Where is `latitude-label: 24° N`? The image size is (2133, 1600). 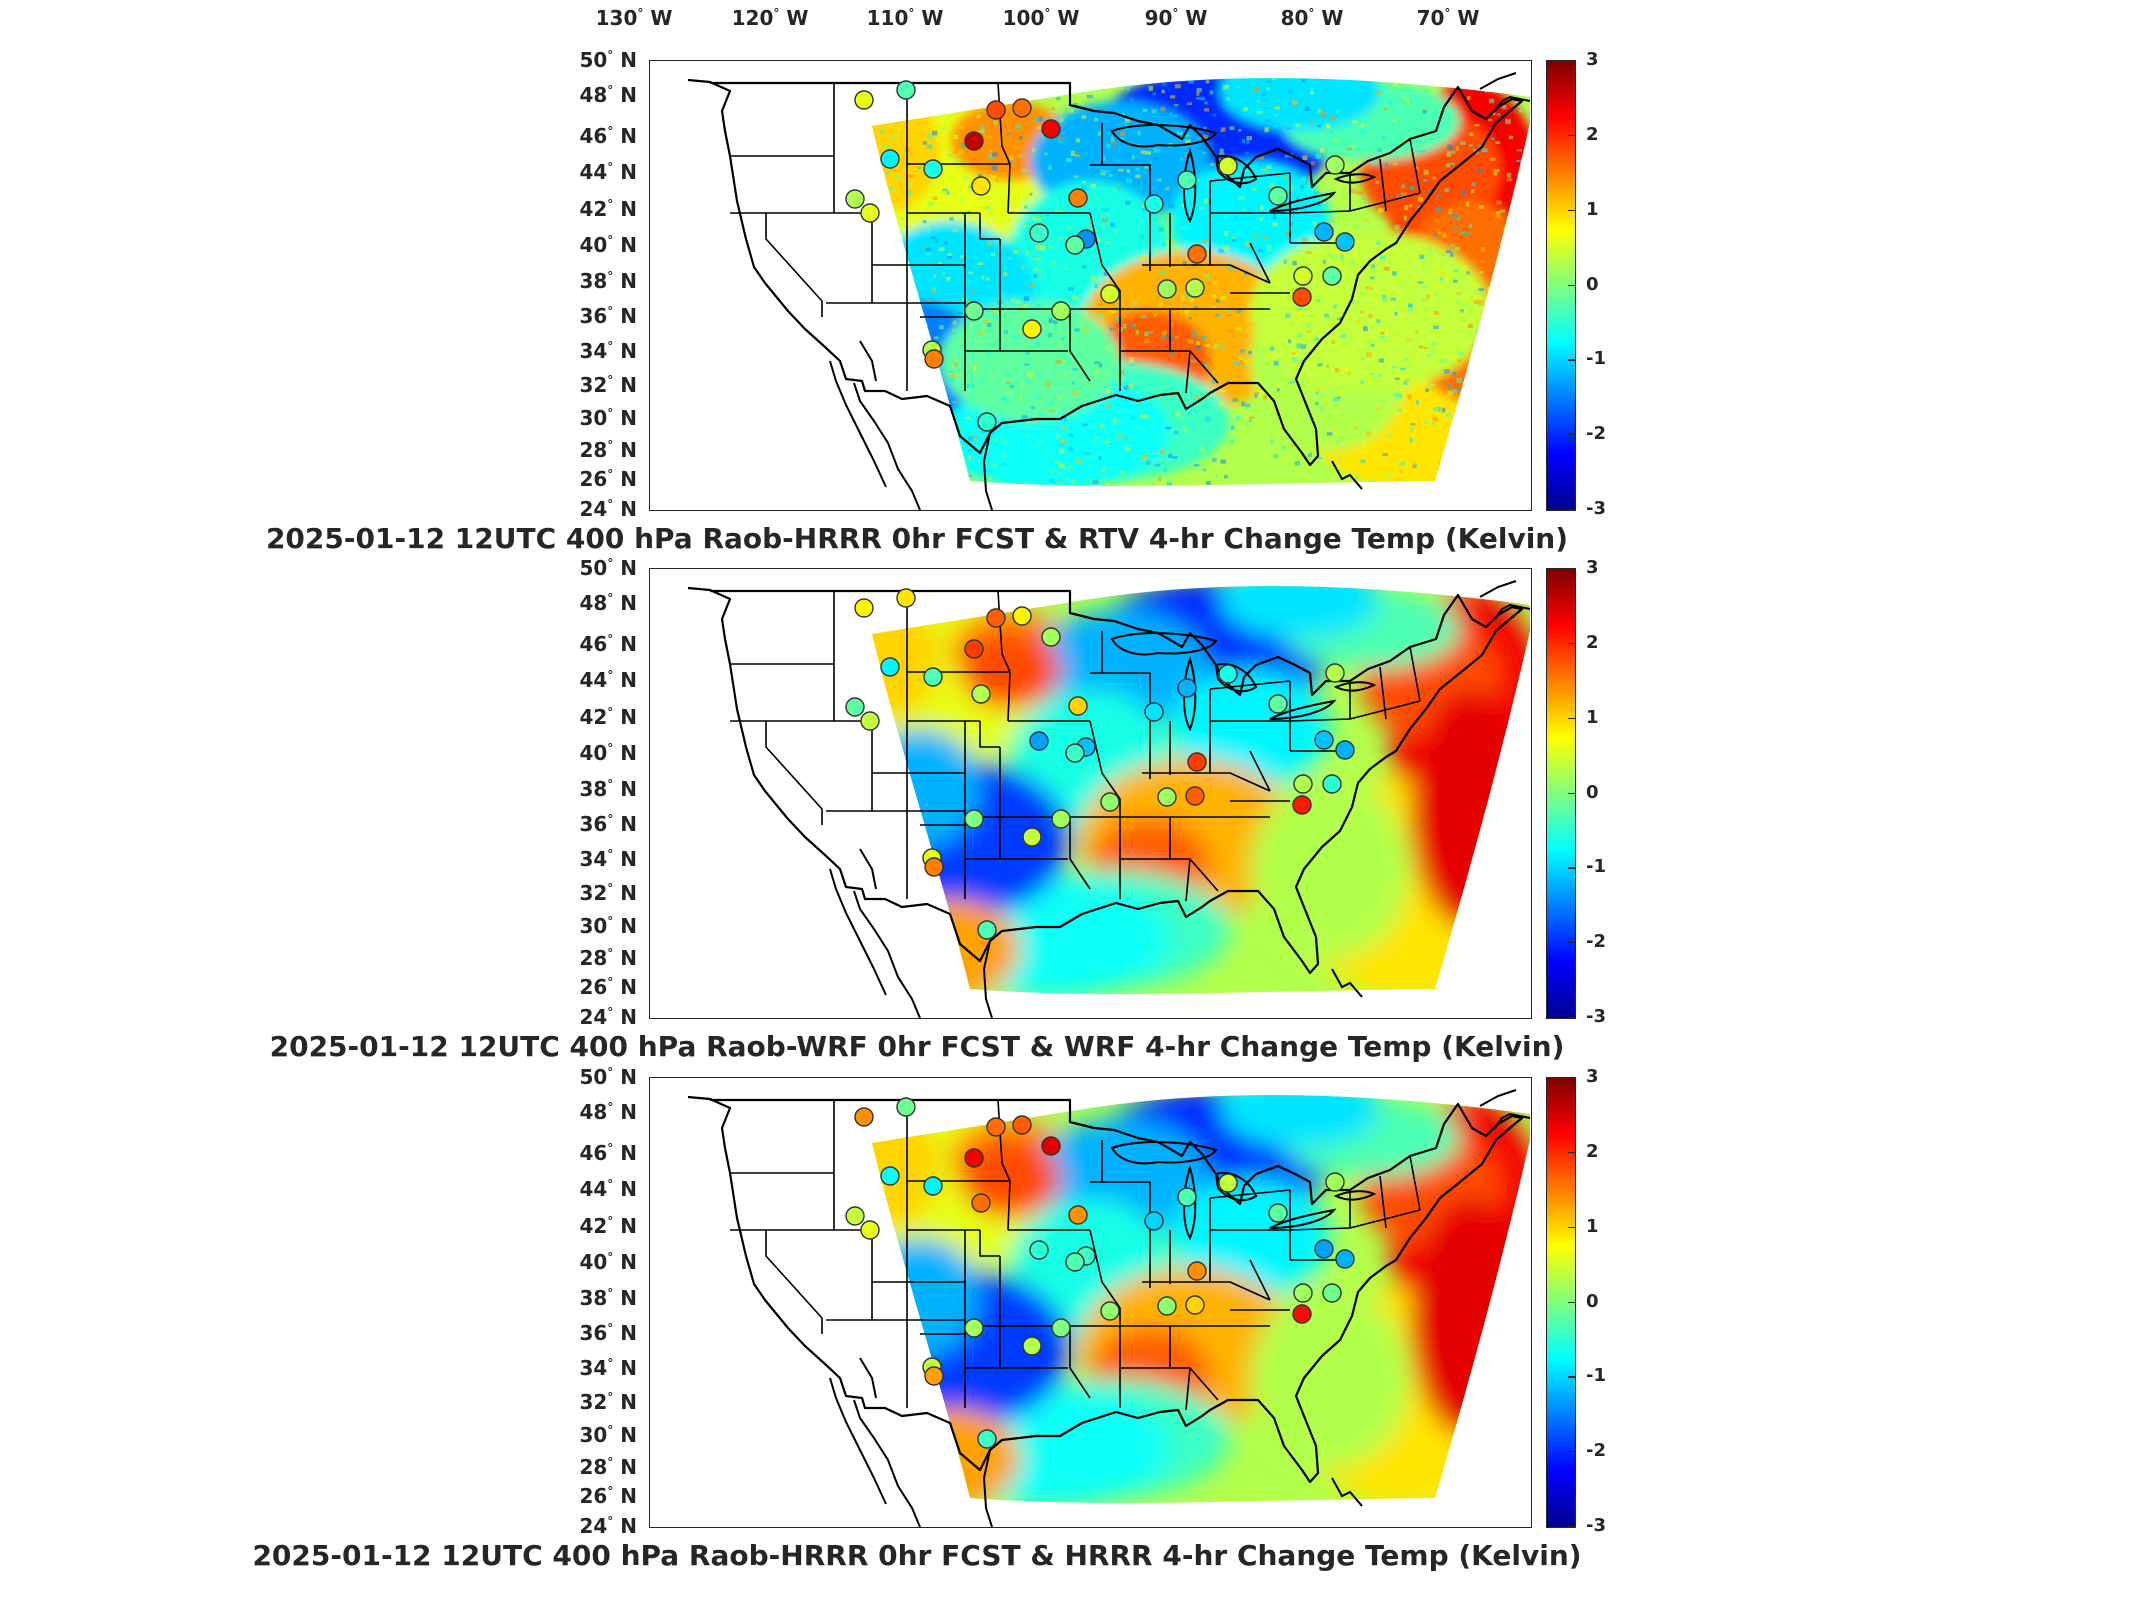 latitude-label: 24° N is located at coordinates (608, 1017).